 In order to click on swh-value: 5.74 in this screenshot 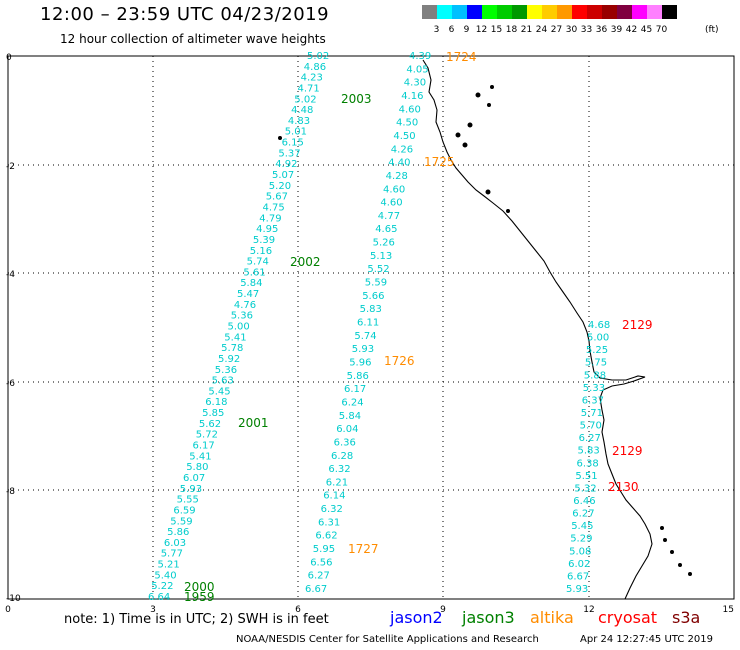, I will do `click(365, 336)`.